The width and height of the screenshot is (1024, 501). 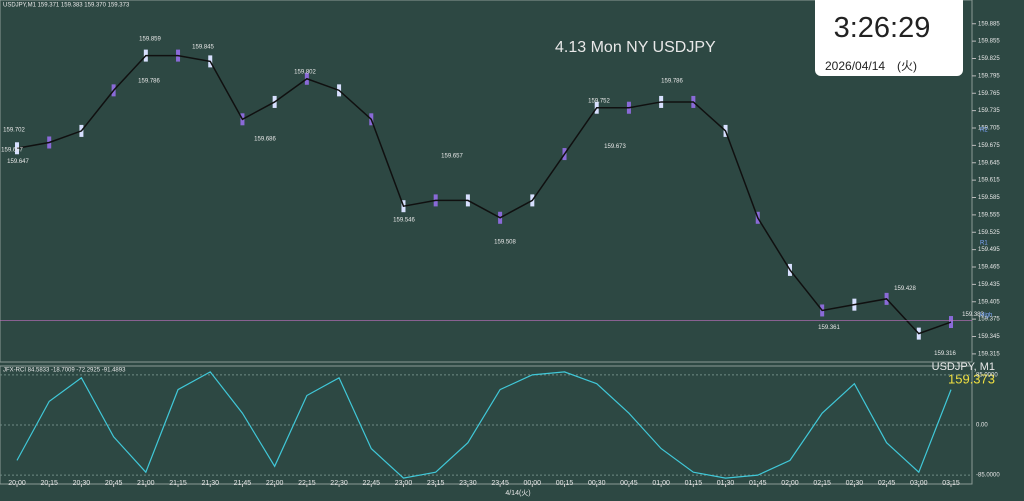 I want to click on price-label: 159.428, so click(x=905, y=289).